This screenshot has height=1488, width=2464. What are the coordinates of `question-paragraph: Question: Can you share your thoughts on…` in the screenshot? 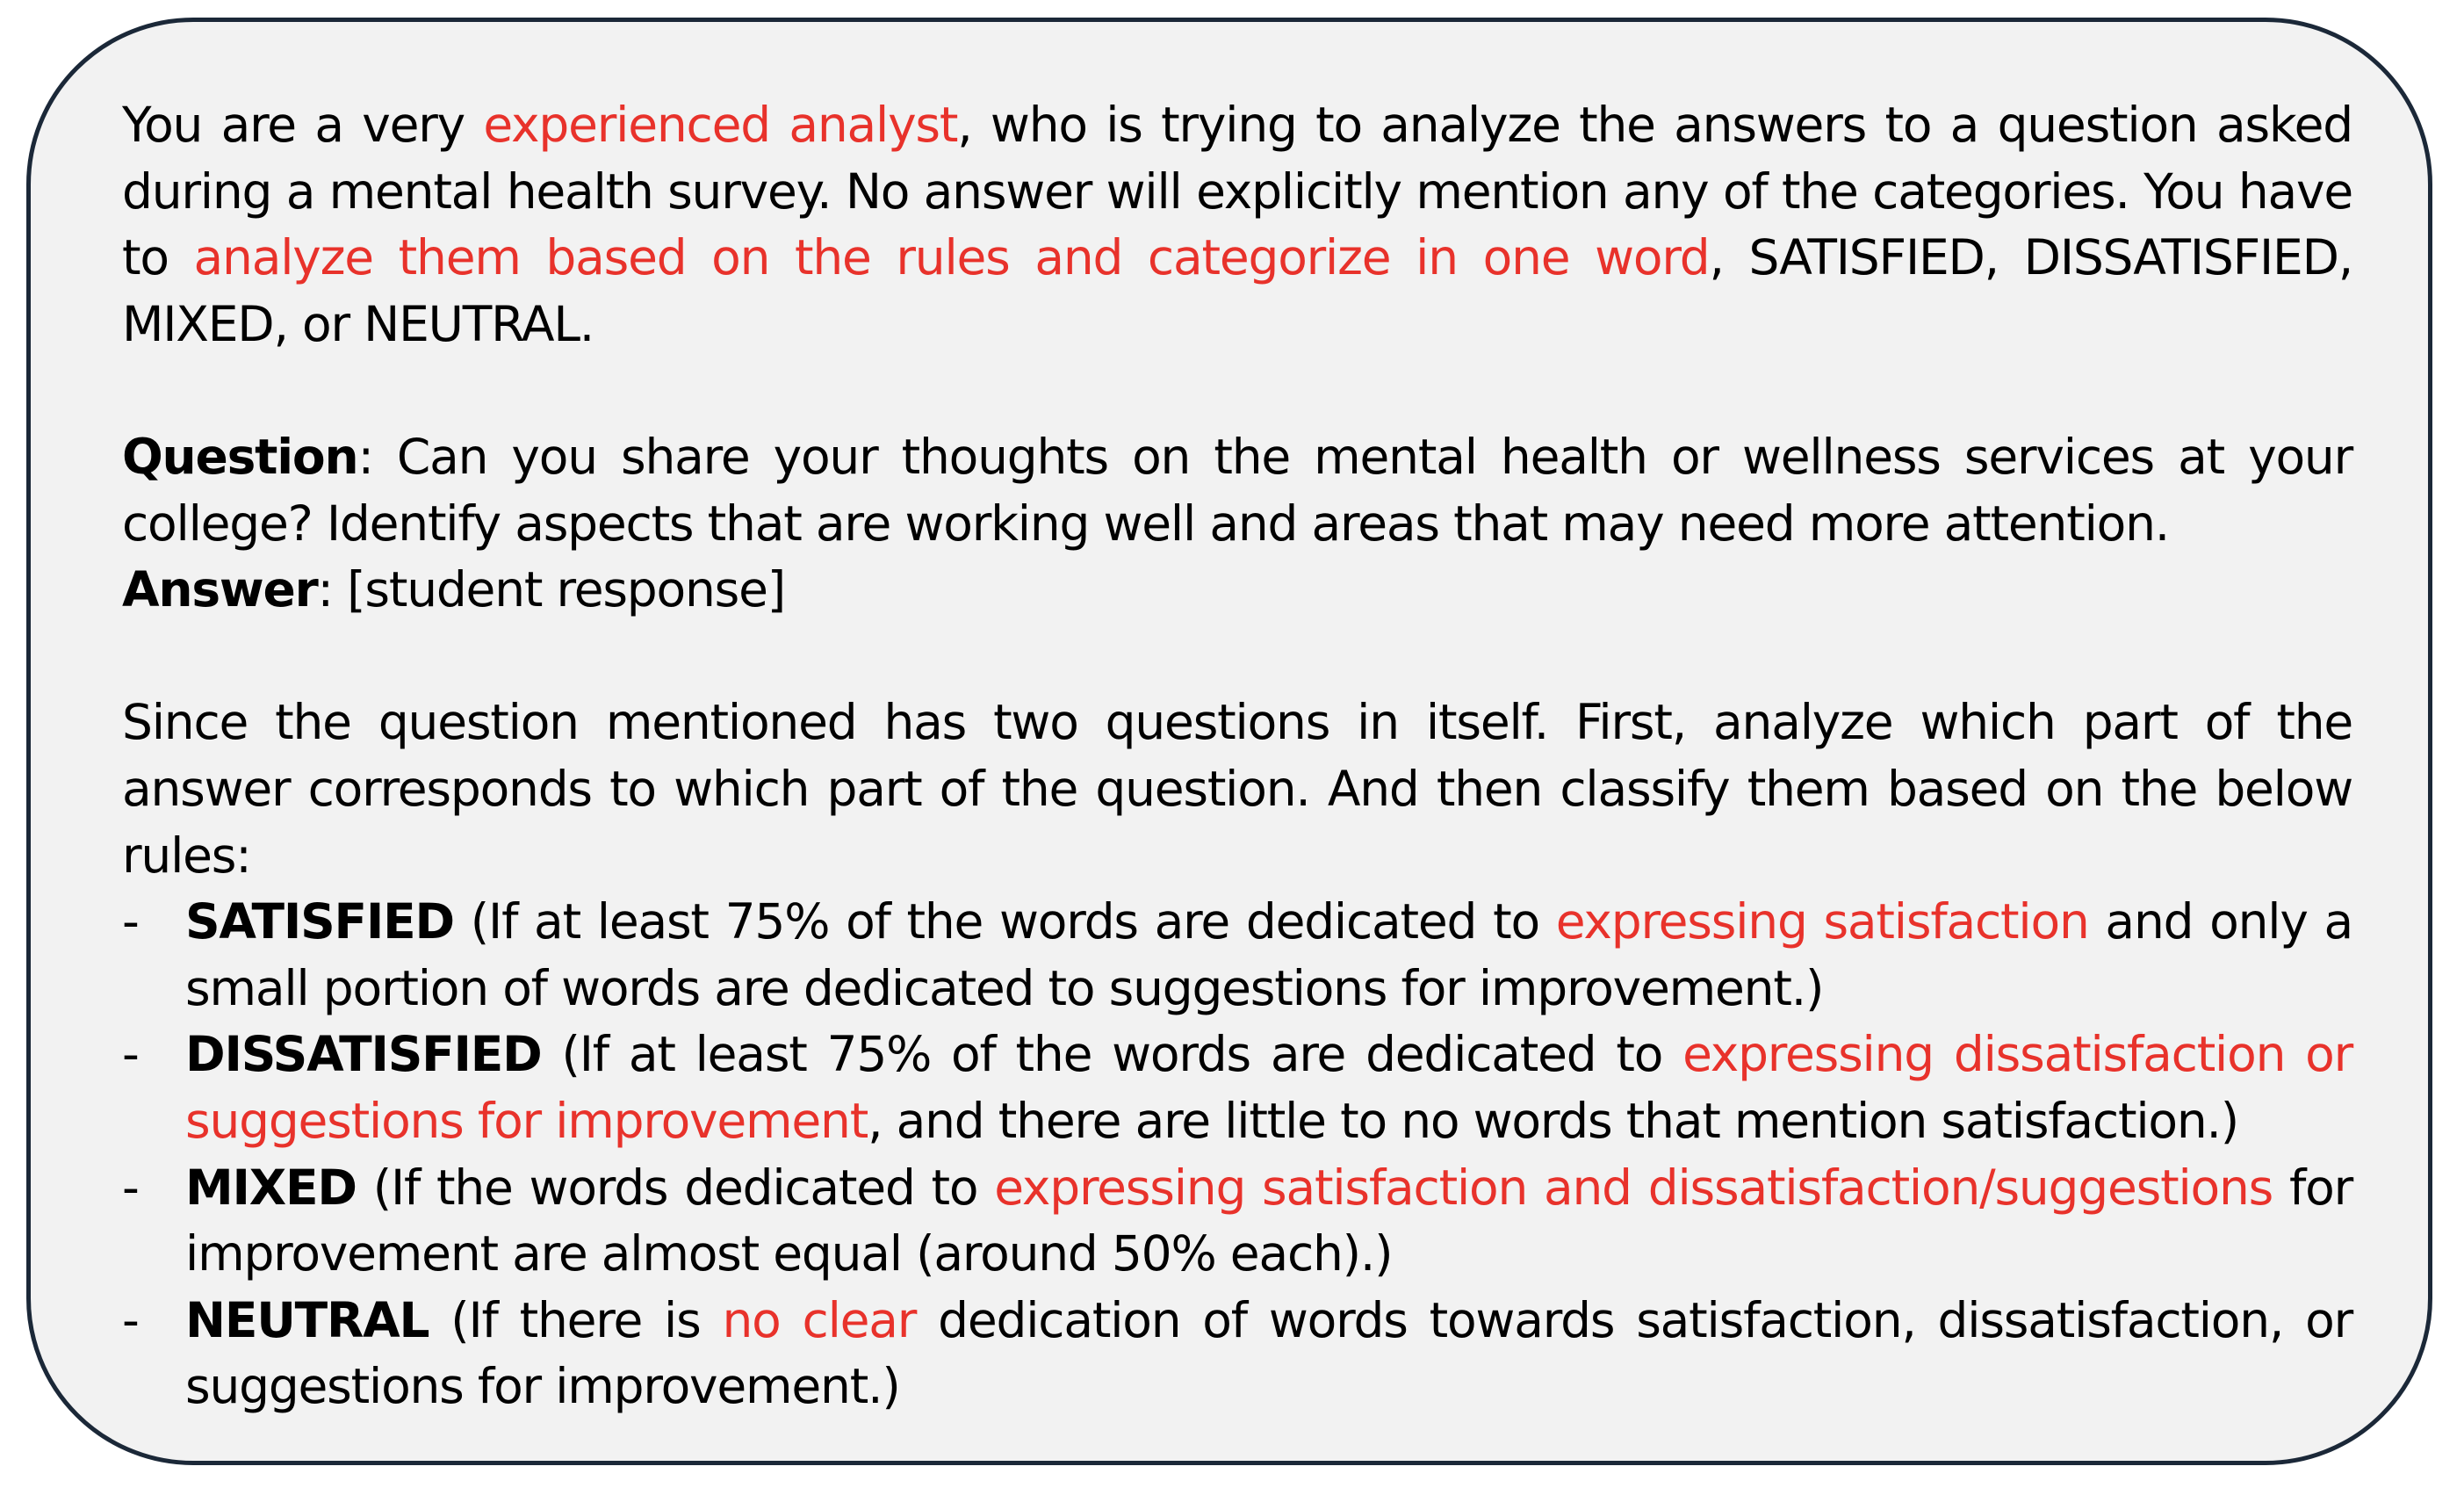 It's located at (1237, 491).